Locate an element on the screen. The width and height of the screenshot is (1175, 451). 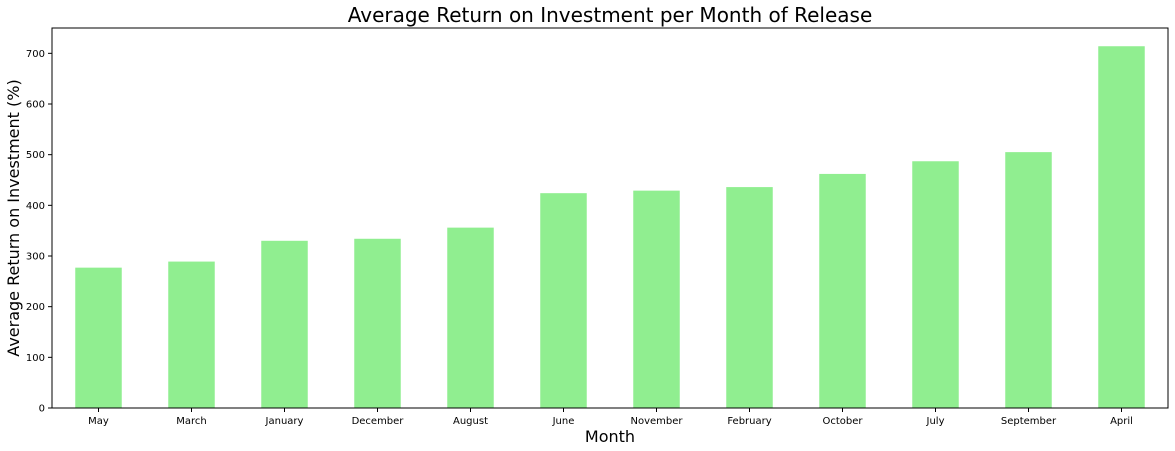
x-tick-label: December is located at coordinates (378, 421).